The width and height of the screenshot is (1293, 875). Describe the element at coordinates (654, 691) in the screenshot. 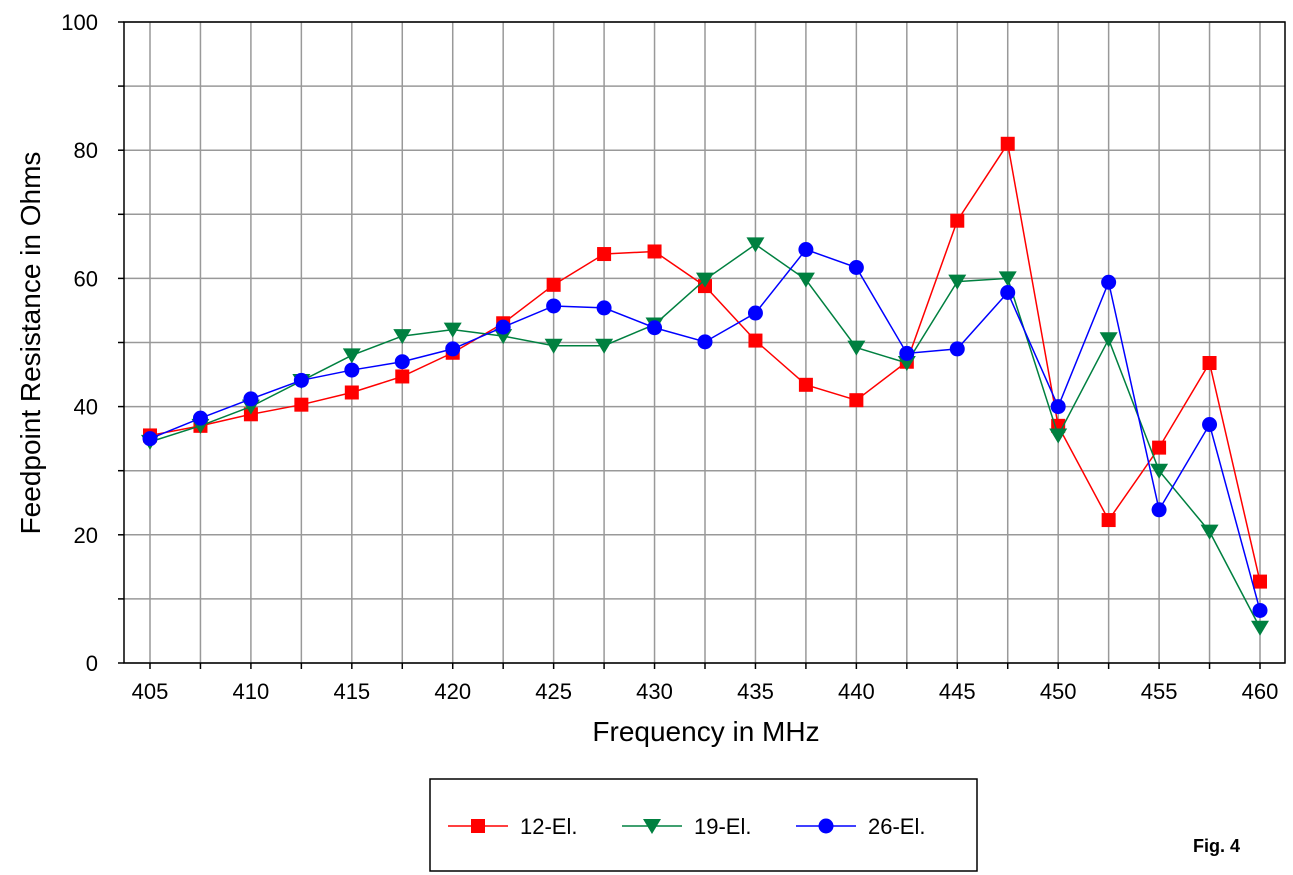

I see `x-tick-label: 430` at that location.